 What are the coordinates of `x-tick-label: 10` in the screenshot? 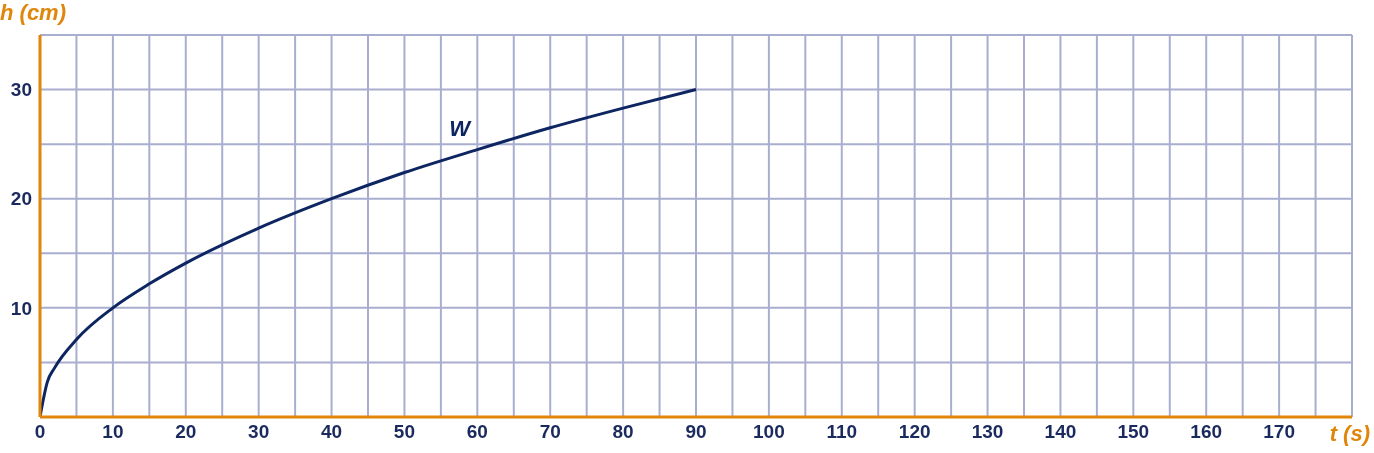 It's located at (113, 432).